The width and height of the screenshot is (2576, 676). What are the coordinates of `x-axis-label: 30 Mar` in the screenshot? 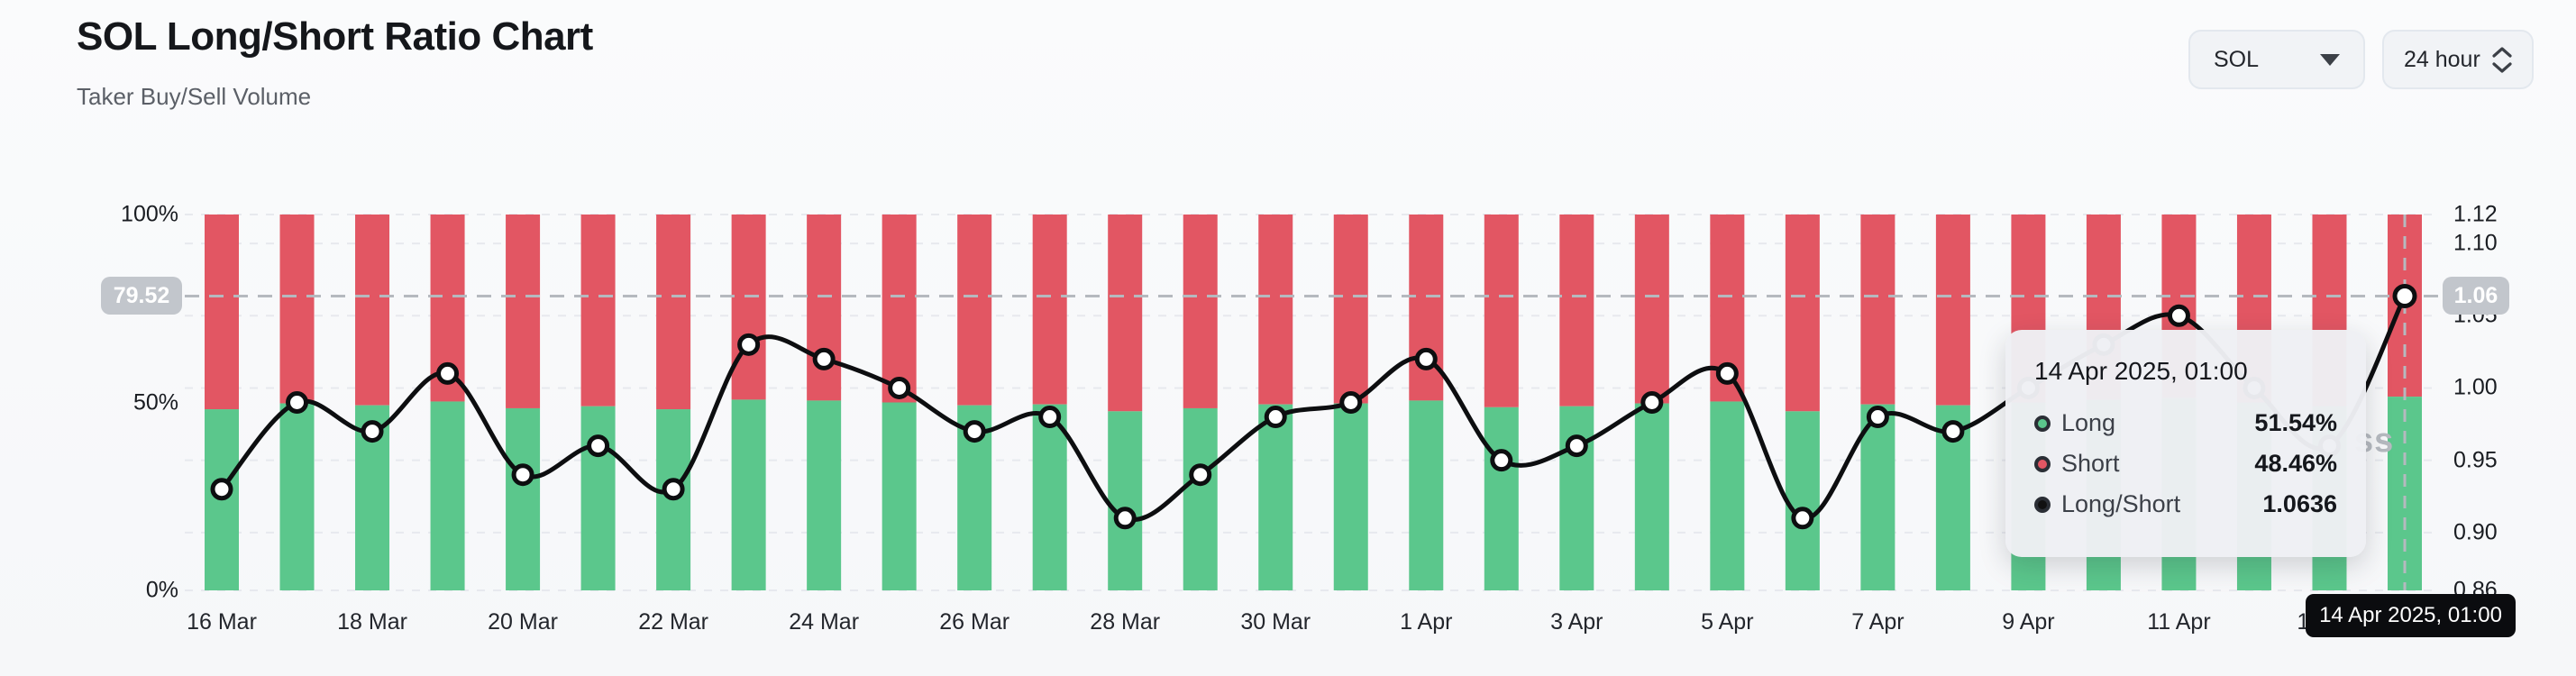 It's located at (1276, 622).